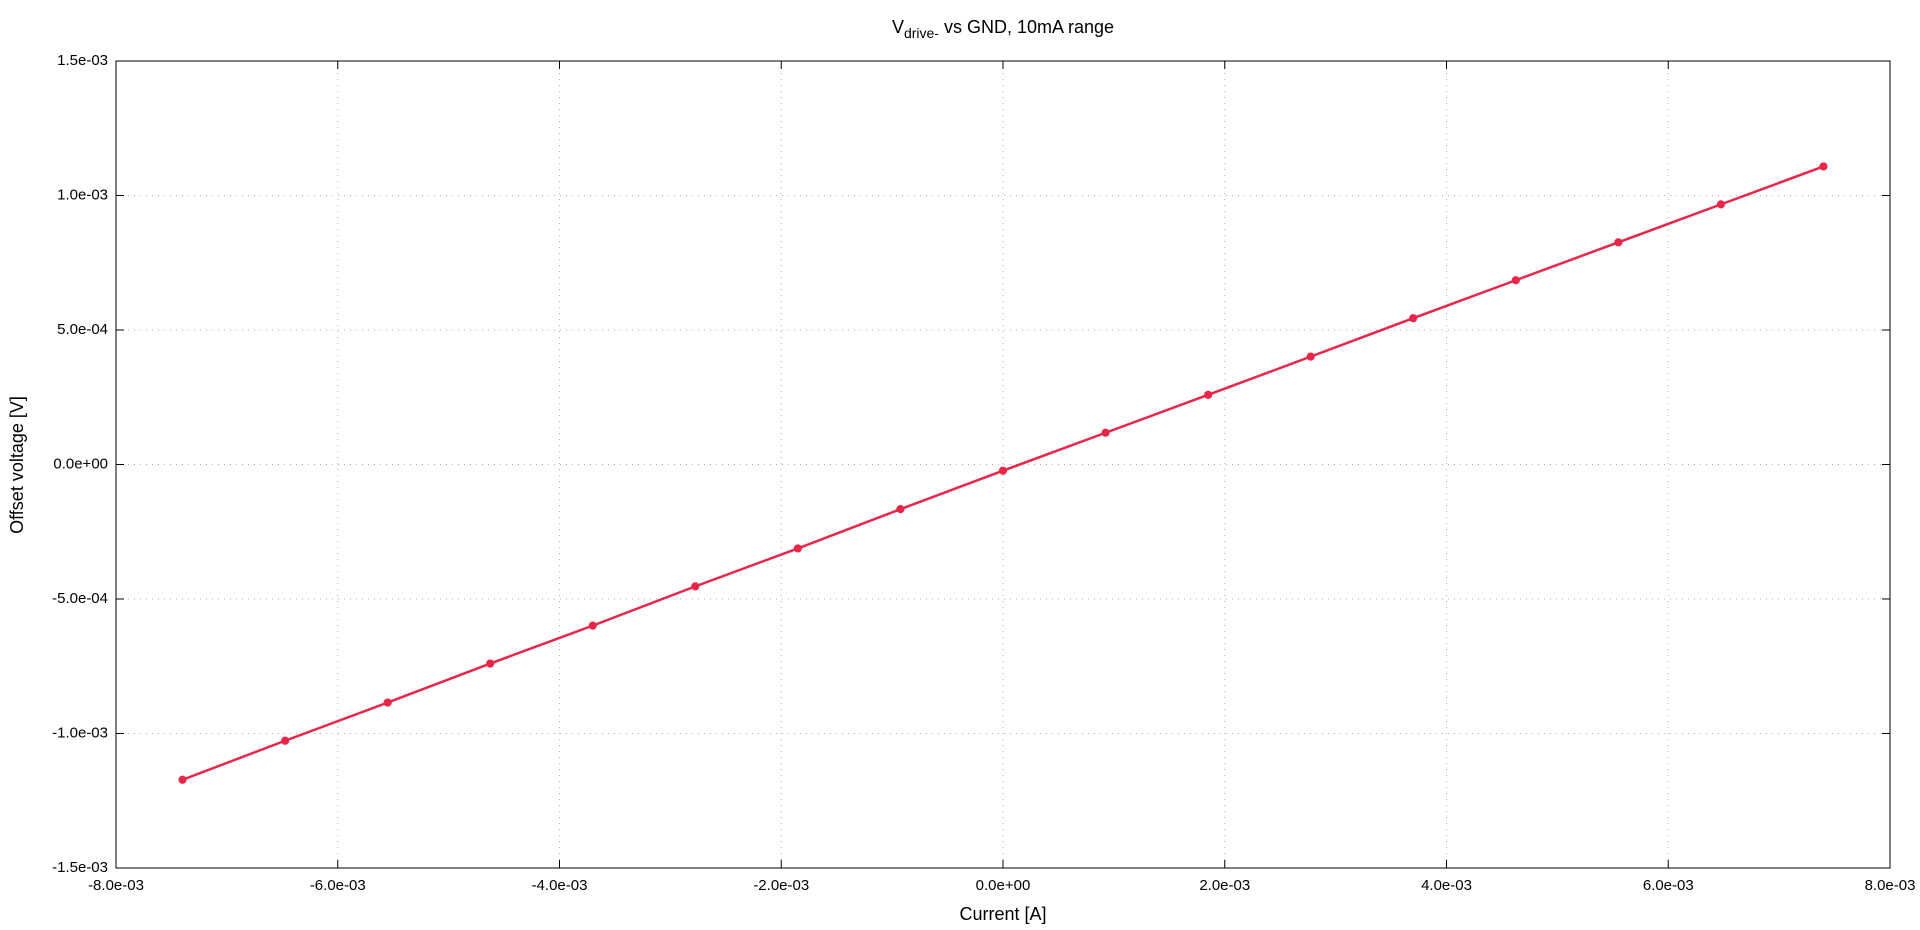  I want to click on y-axis-label: Offset voltage [V], so click(17, 465).